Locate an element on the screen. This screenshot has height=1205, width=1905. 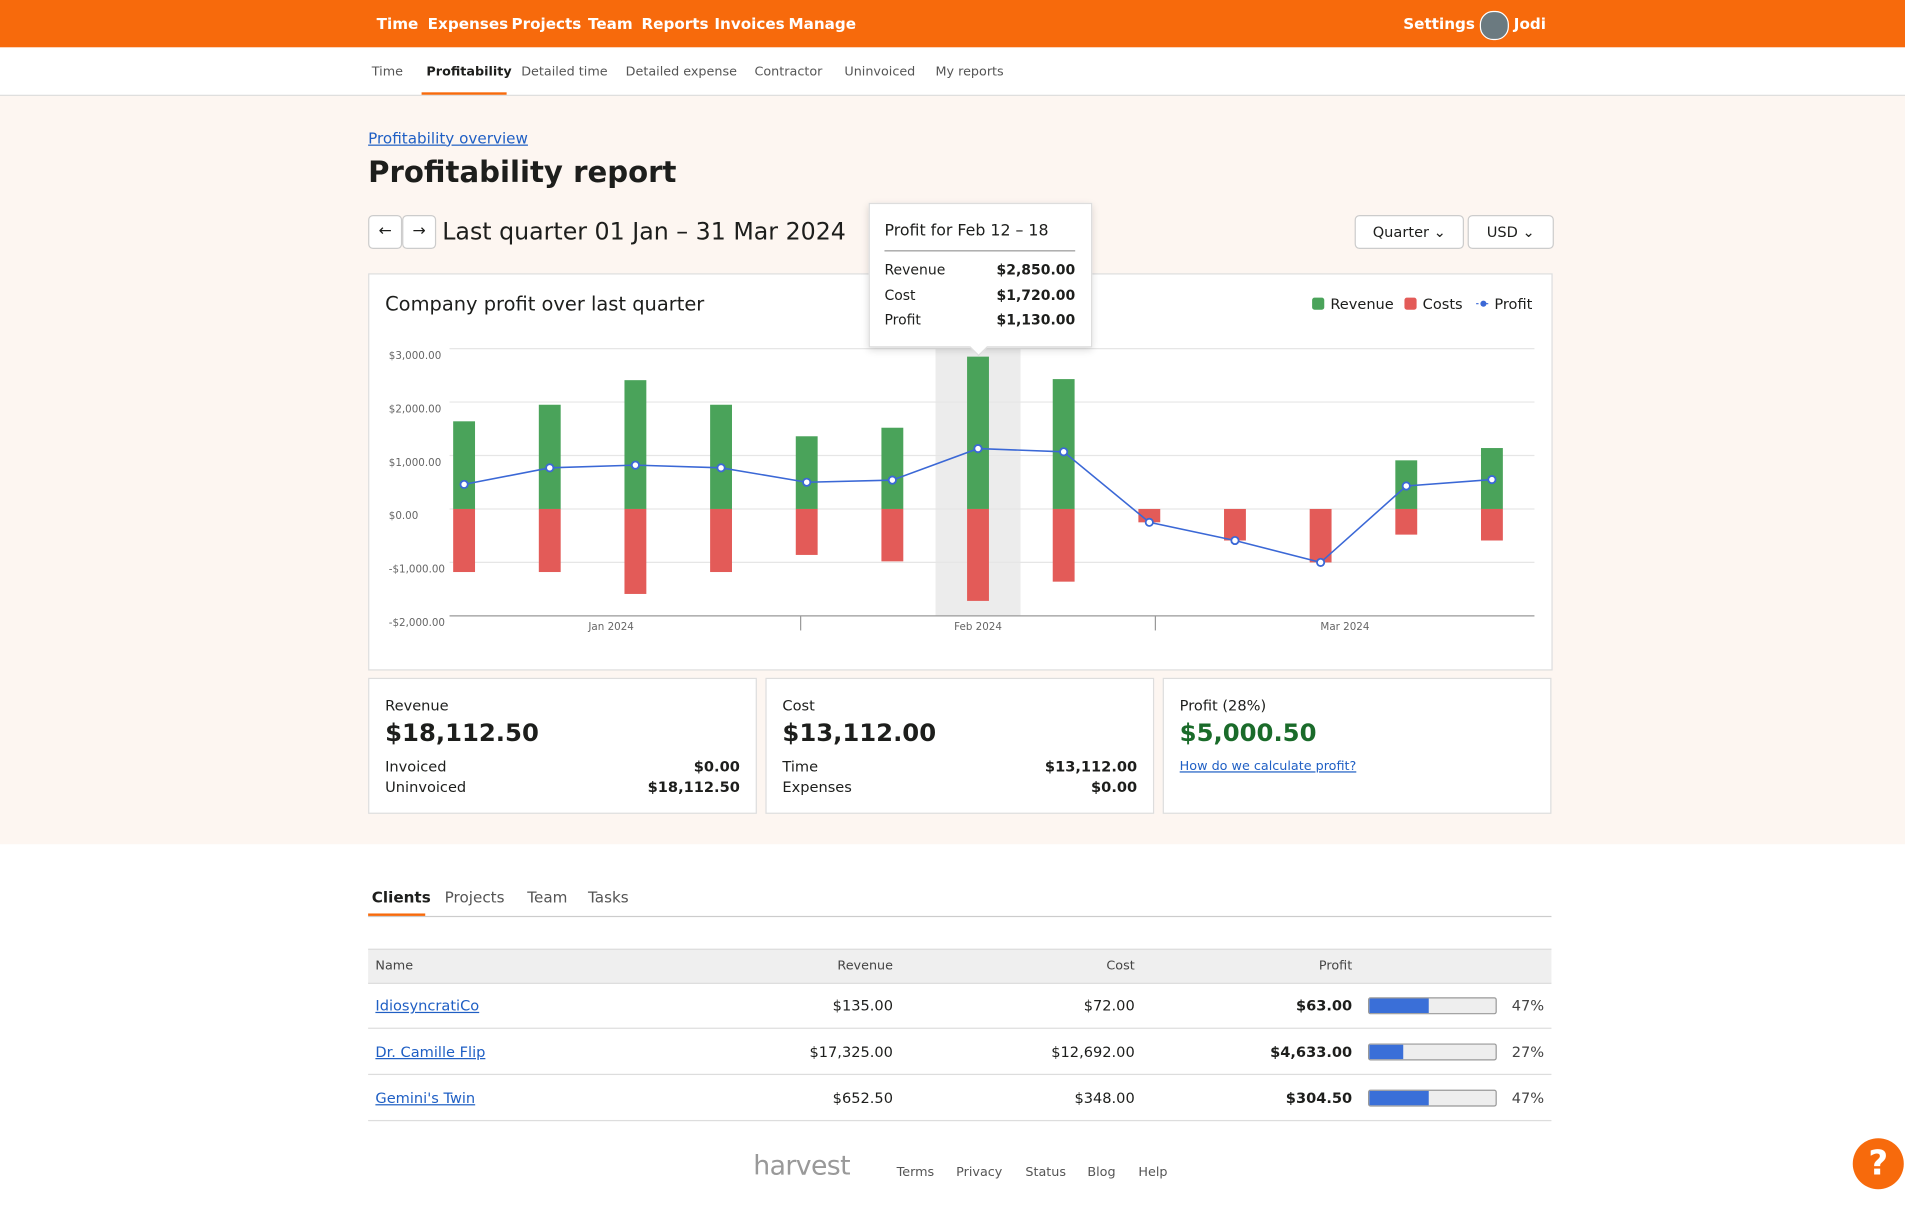
dropdown: USD ⌄ is located at coordinates (1510, 232).